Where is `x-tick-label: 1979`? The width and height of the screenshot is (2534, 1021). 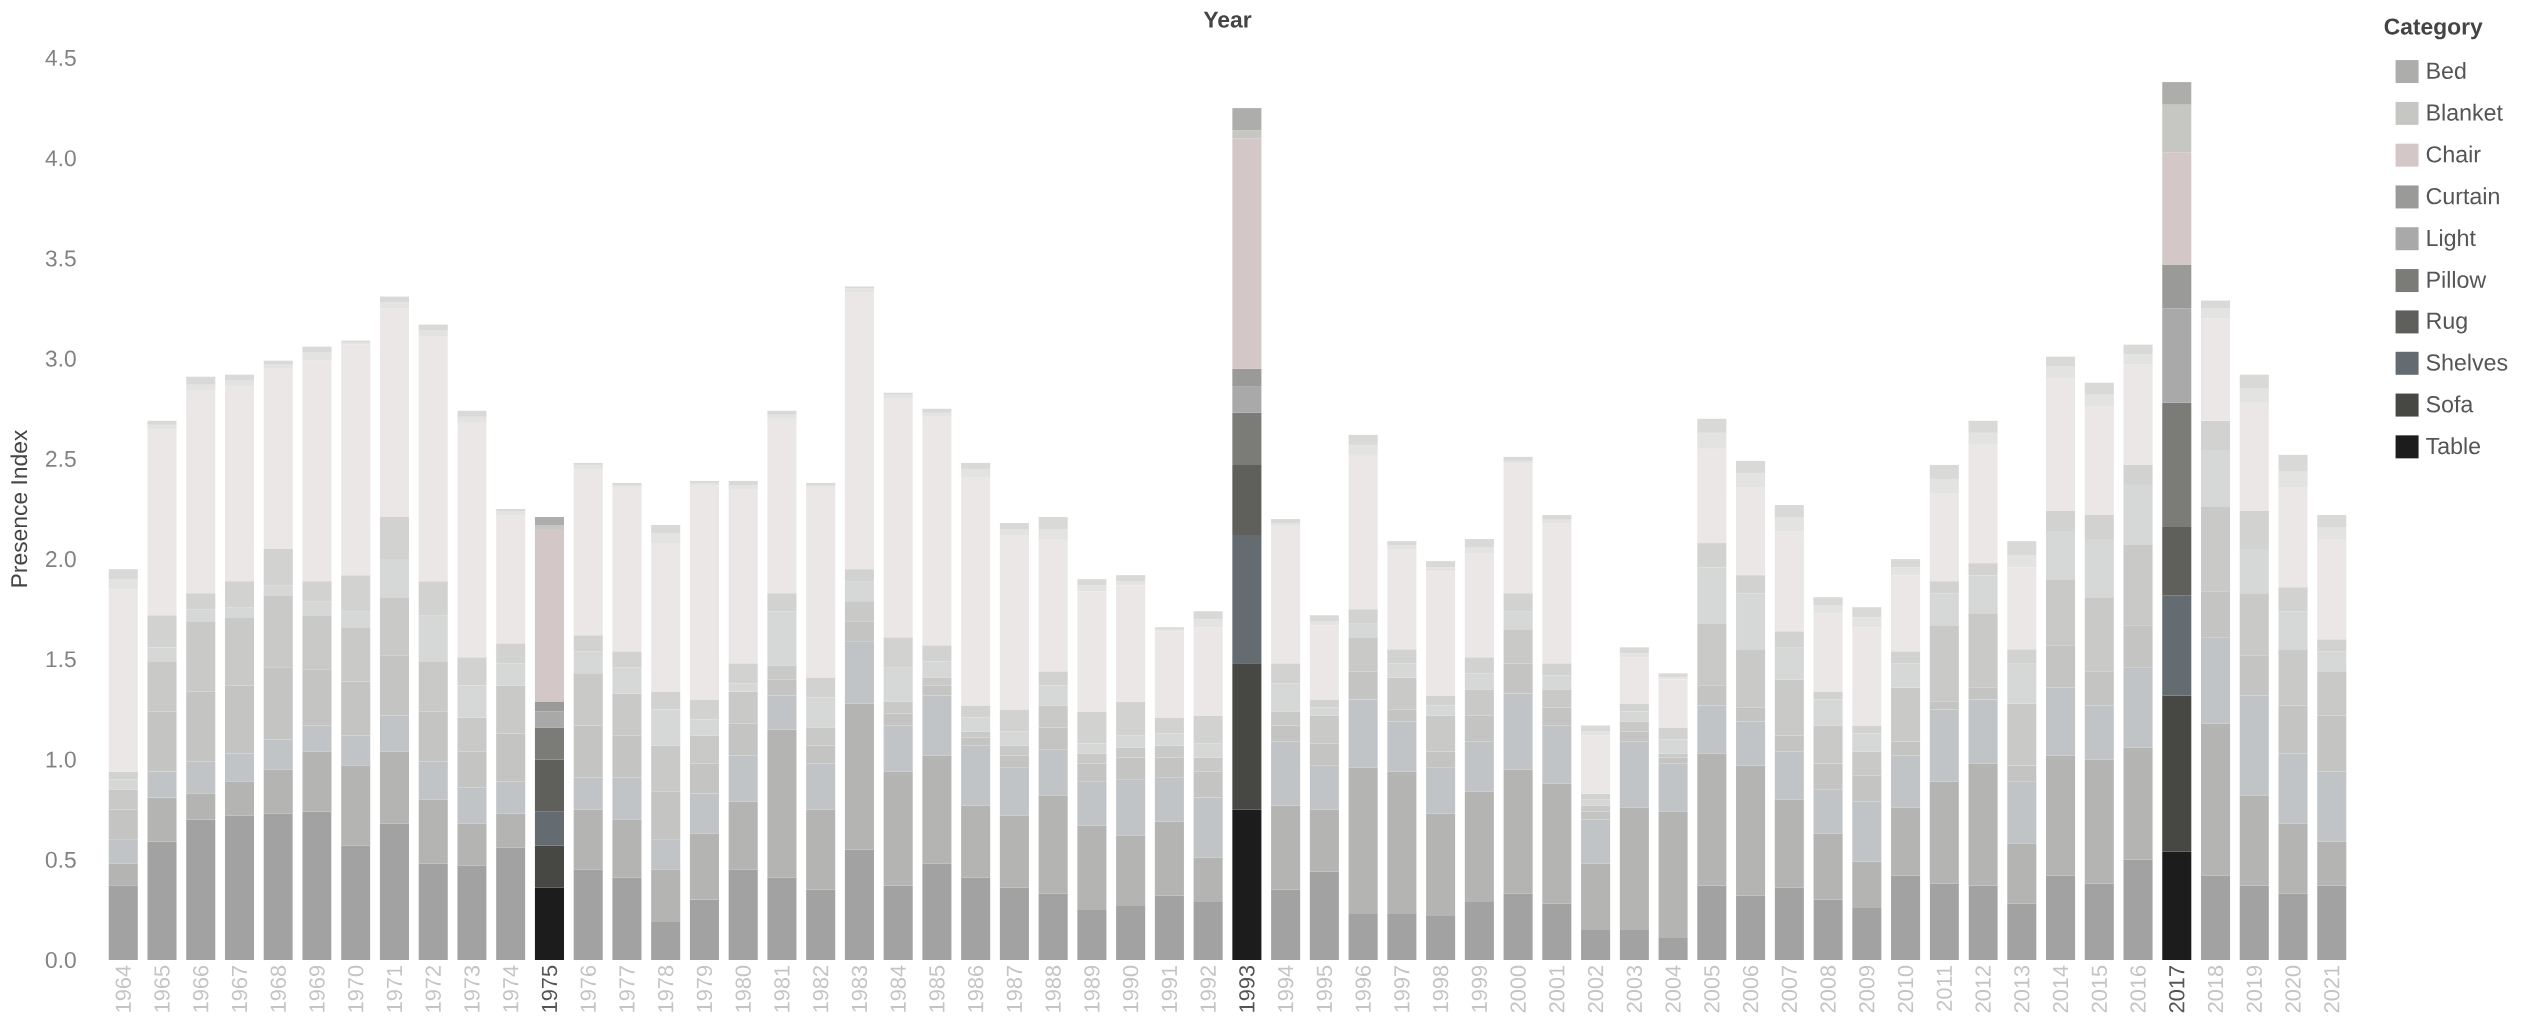 x-tick-label: 1979 is located at coordinates (704, 988).